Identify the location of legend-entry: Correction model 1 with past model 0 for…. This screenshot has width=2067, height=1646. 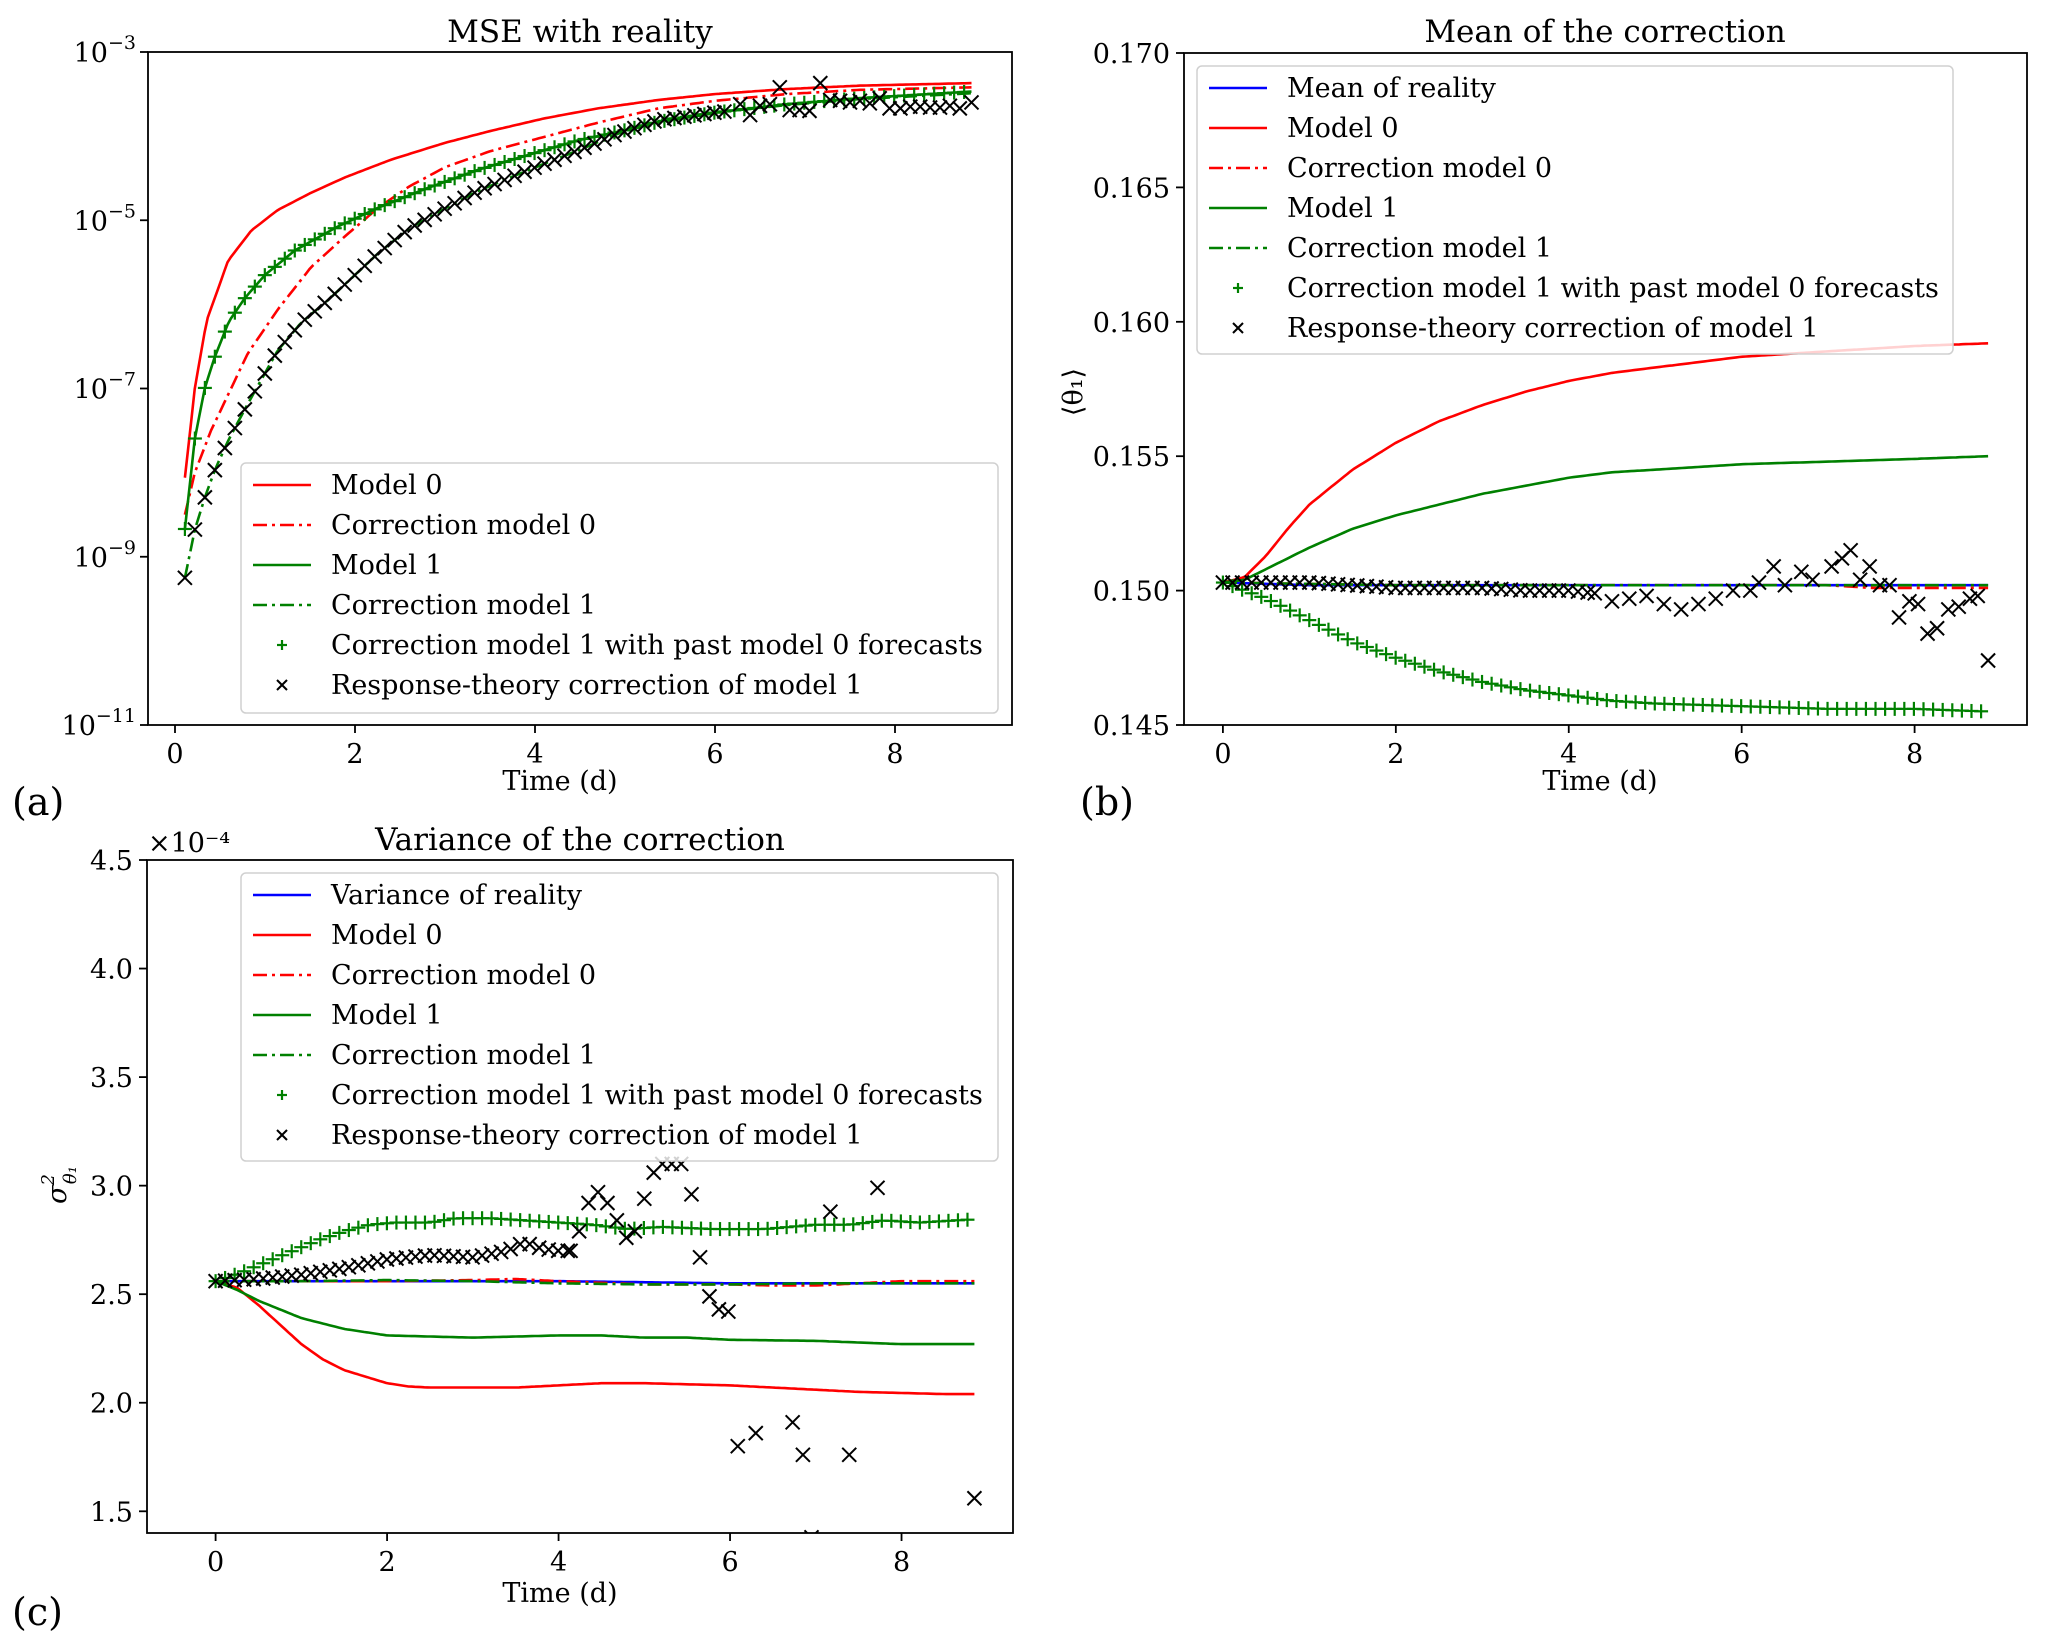
(630, 645).